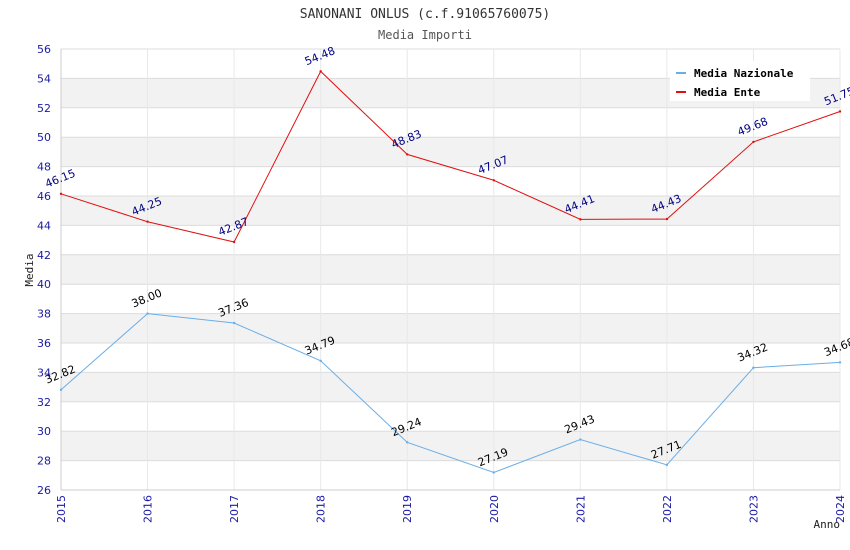  I want to click on x-tick-label: 2019, so click(407, 509).